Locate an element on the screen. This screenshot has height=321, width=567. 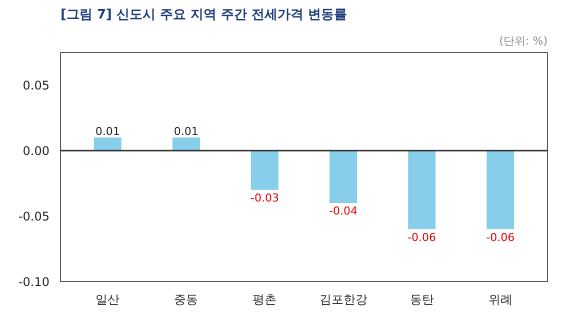
data-label: -0.03 is located at coordinates (264, 198).